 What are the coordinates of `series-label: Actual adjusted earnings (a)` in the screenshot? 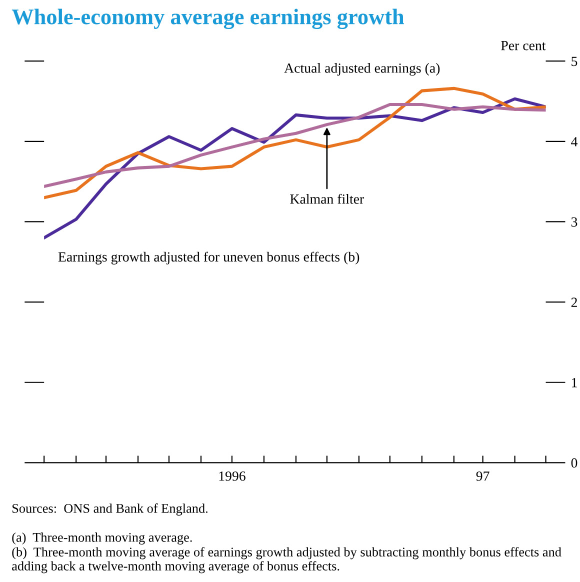 It's located at (362, 69).